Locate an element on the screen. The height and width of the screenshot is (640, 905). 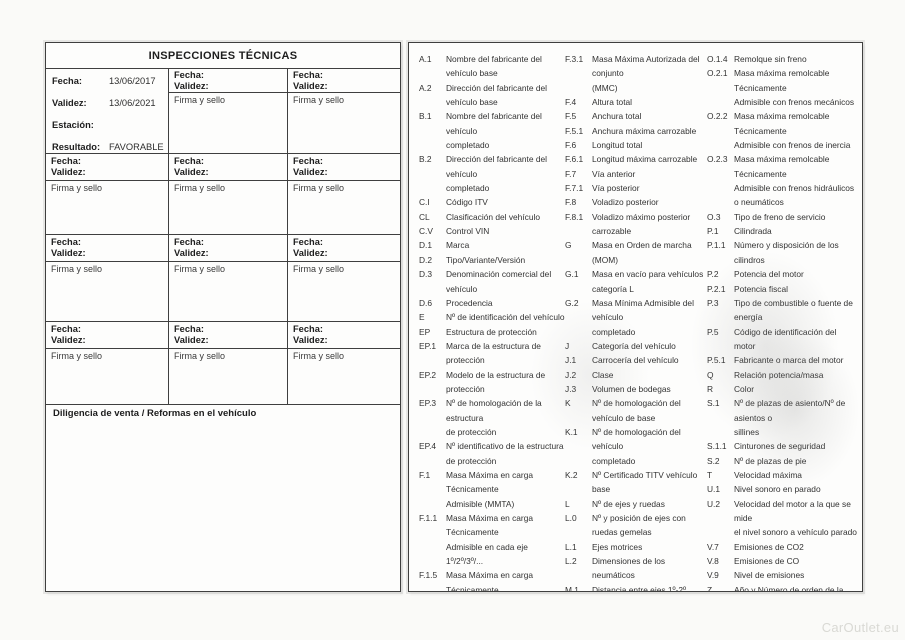
legend-description: Color is located at coordinates (744, 388).